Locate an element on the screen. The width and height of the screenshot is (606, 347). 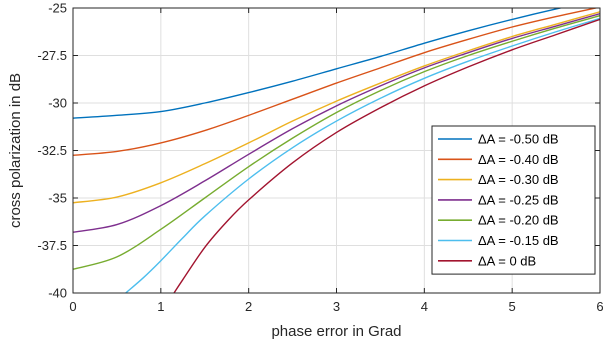
y-tick-label: -30 is located at coordinates (57, 103).